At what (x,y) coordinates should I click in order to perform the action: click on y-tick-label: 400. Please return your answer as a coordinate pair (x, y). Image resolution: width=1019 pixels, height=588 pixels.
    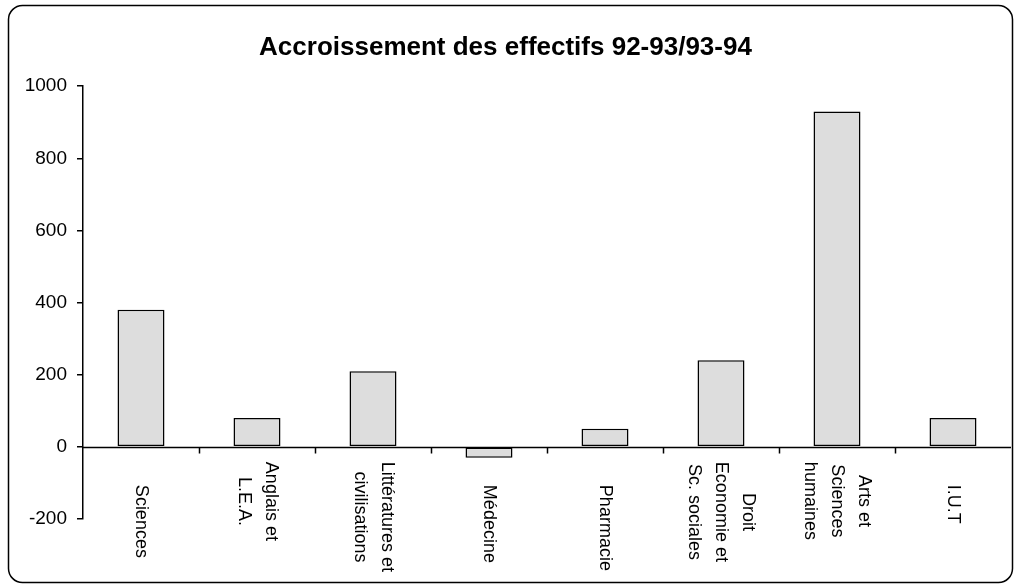
    Looking at the image, I should click on (51, 301).